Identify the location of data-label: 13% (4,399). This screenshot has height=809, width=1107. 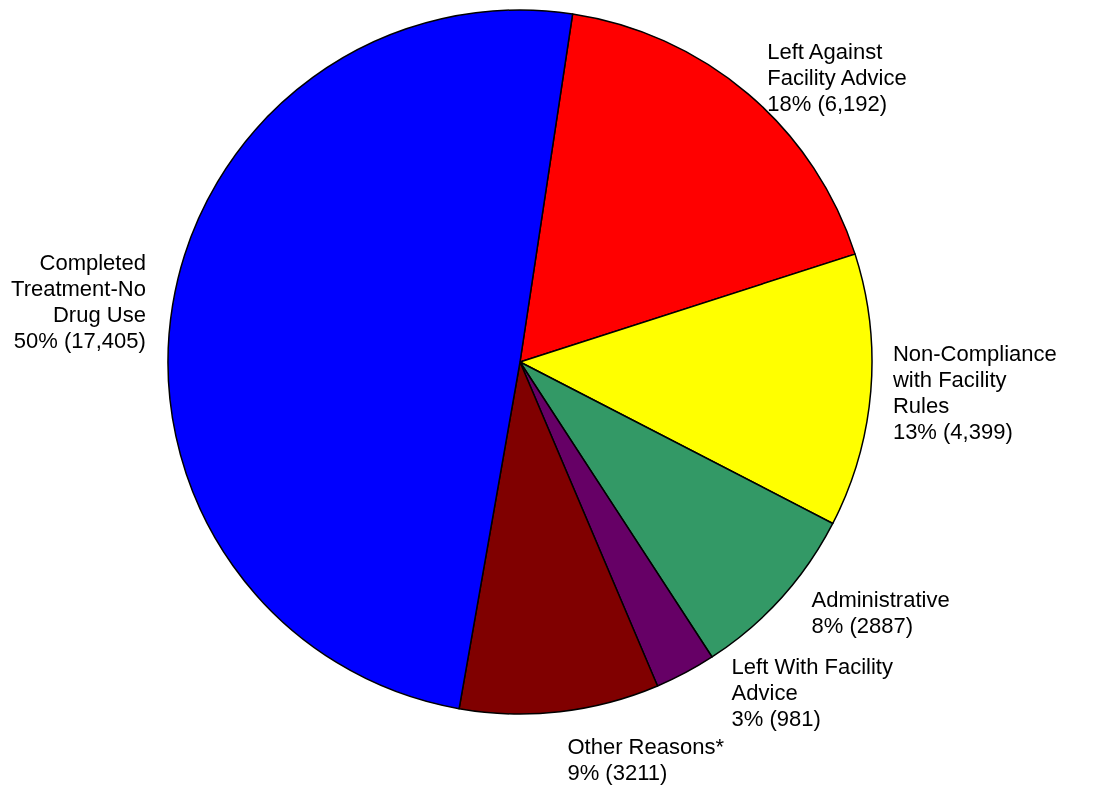
(952, 432).